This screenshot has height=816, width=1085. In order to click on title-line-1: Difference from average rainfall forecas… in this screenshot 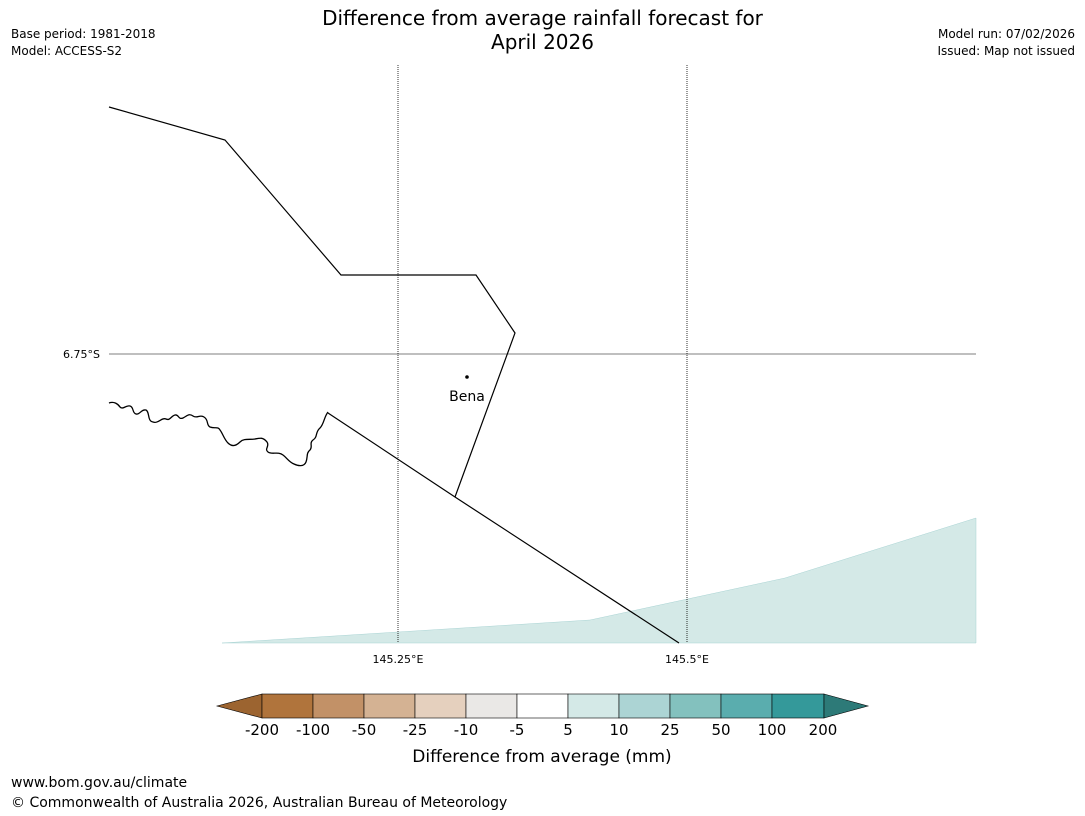, I will do `click(542, 18)`.